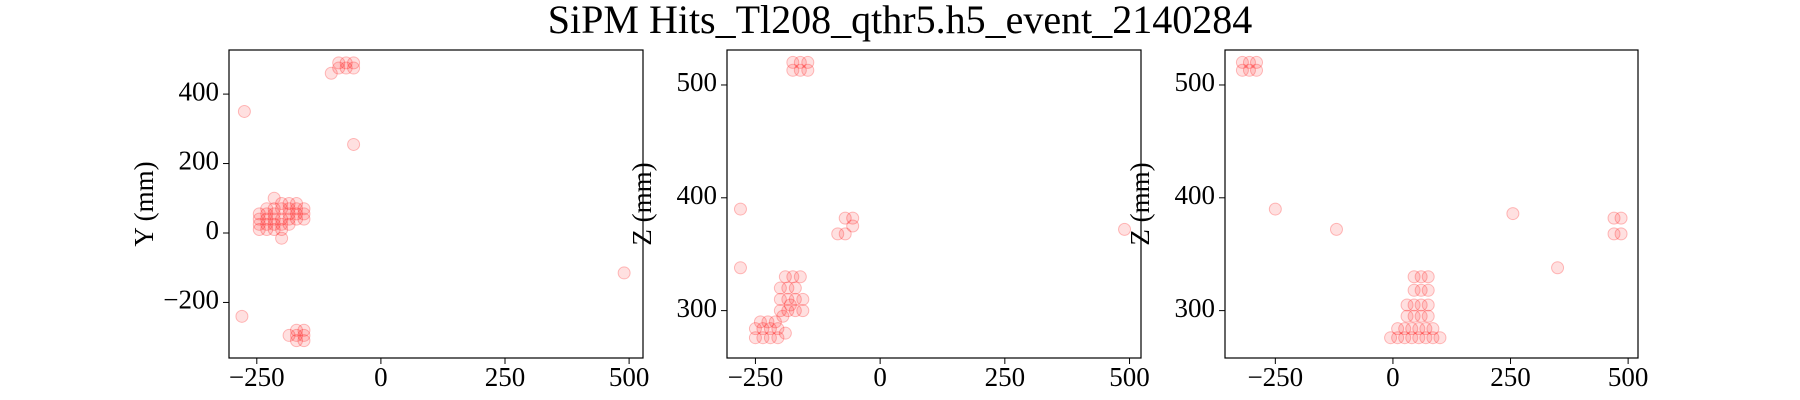 This screenshot has width=1800, height=400. Describe the element at coordinates (756, 377) in the screenshot. I see `x-tick-label: −250` at that location.